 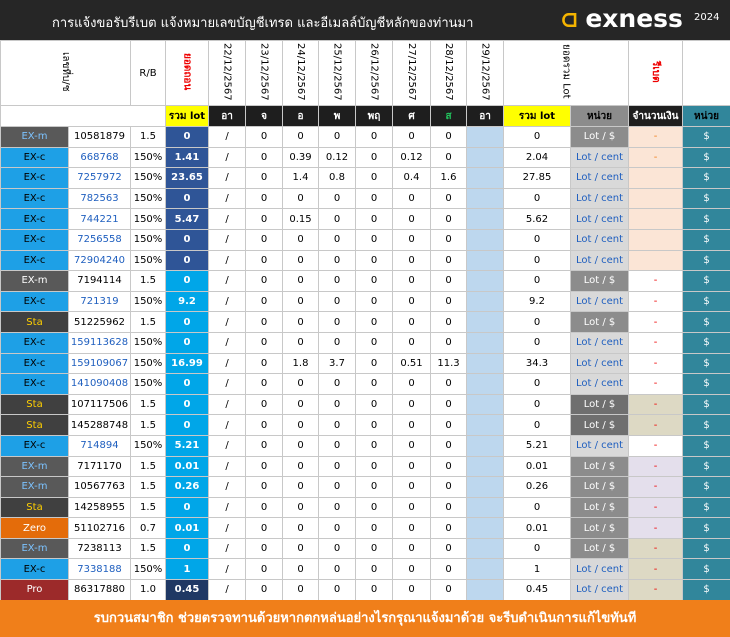 What do you see at coordinates (99, 445) in the screenshot?
I see `cell: 714894` at bounding box center [99, 445].